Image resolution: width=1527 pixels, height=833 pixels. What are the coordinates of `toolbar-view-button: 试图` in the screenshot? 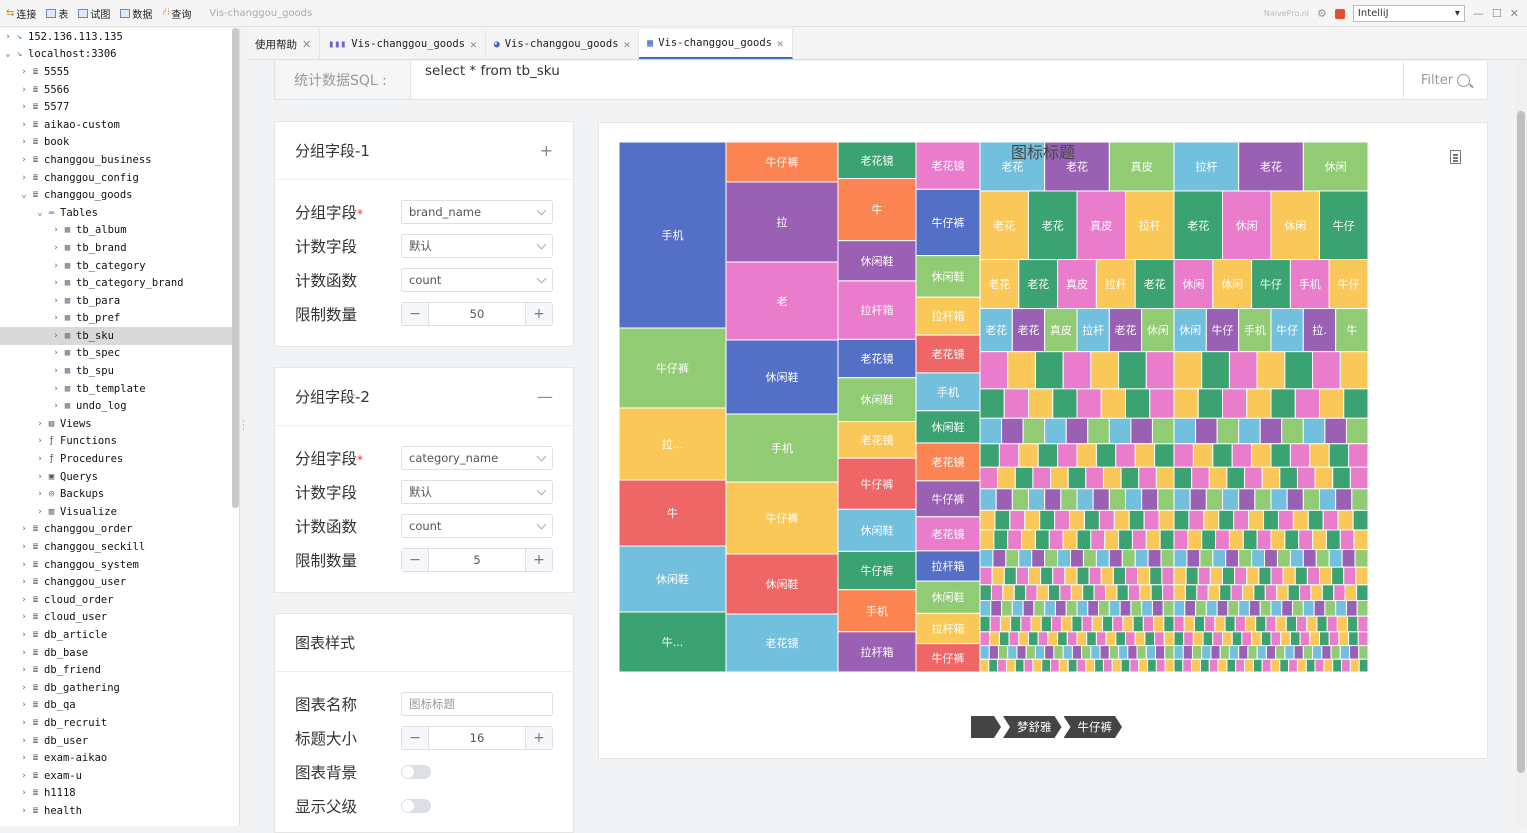 It's located at (94, 13).